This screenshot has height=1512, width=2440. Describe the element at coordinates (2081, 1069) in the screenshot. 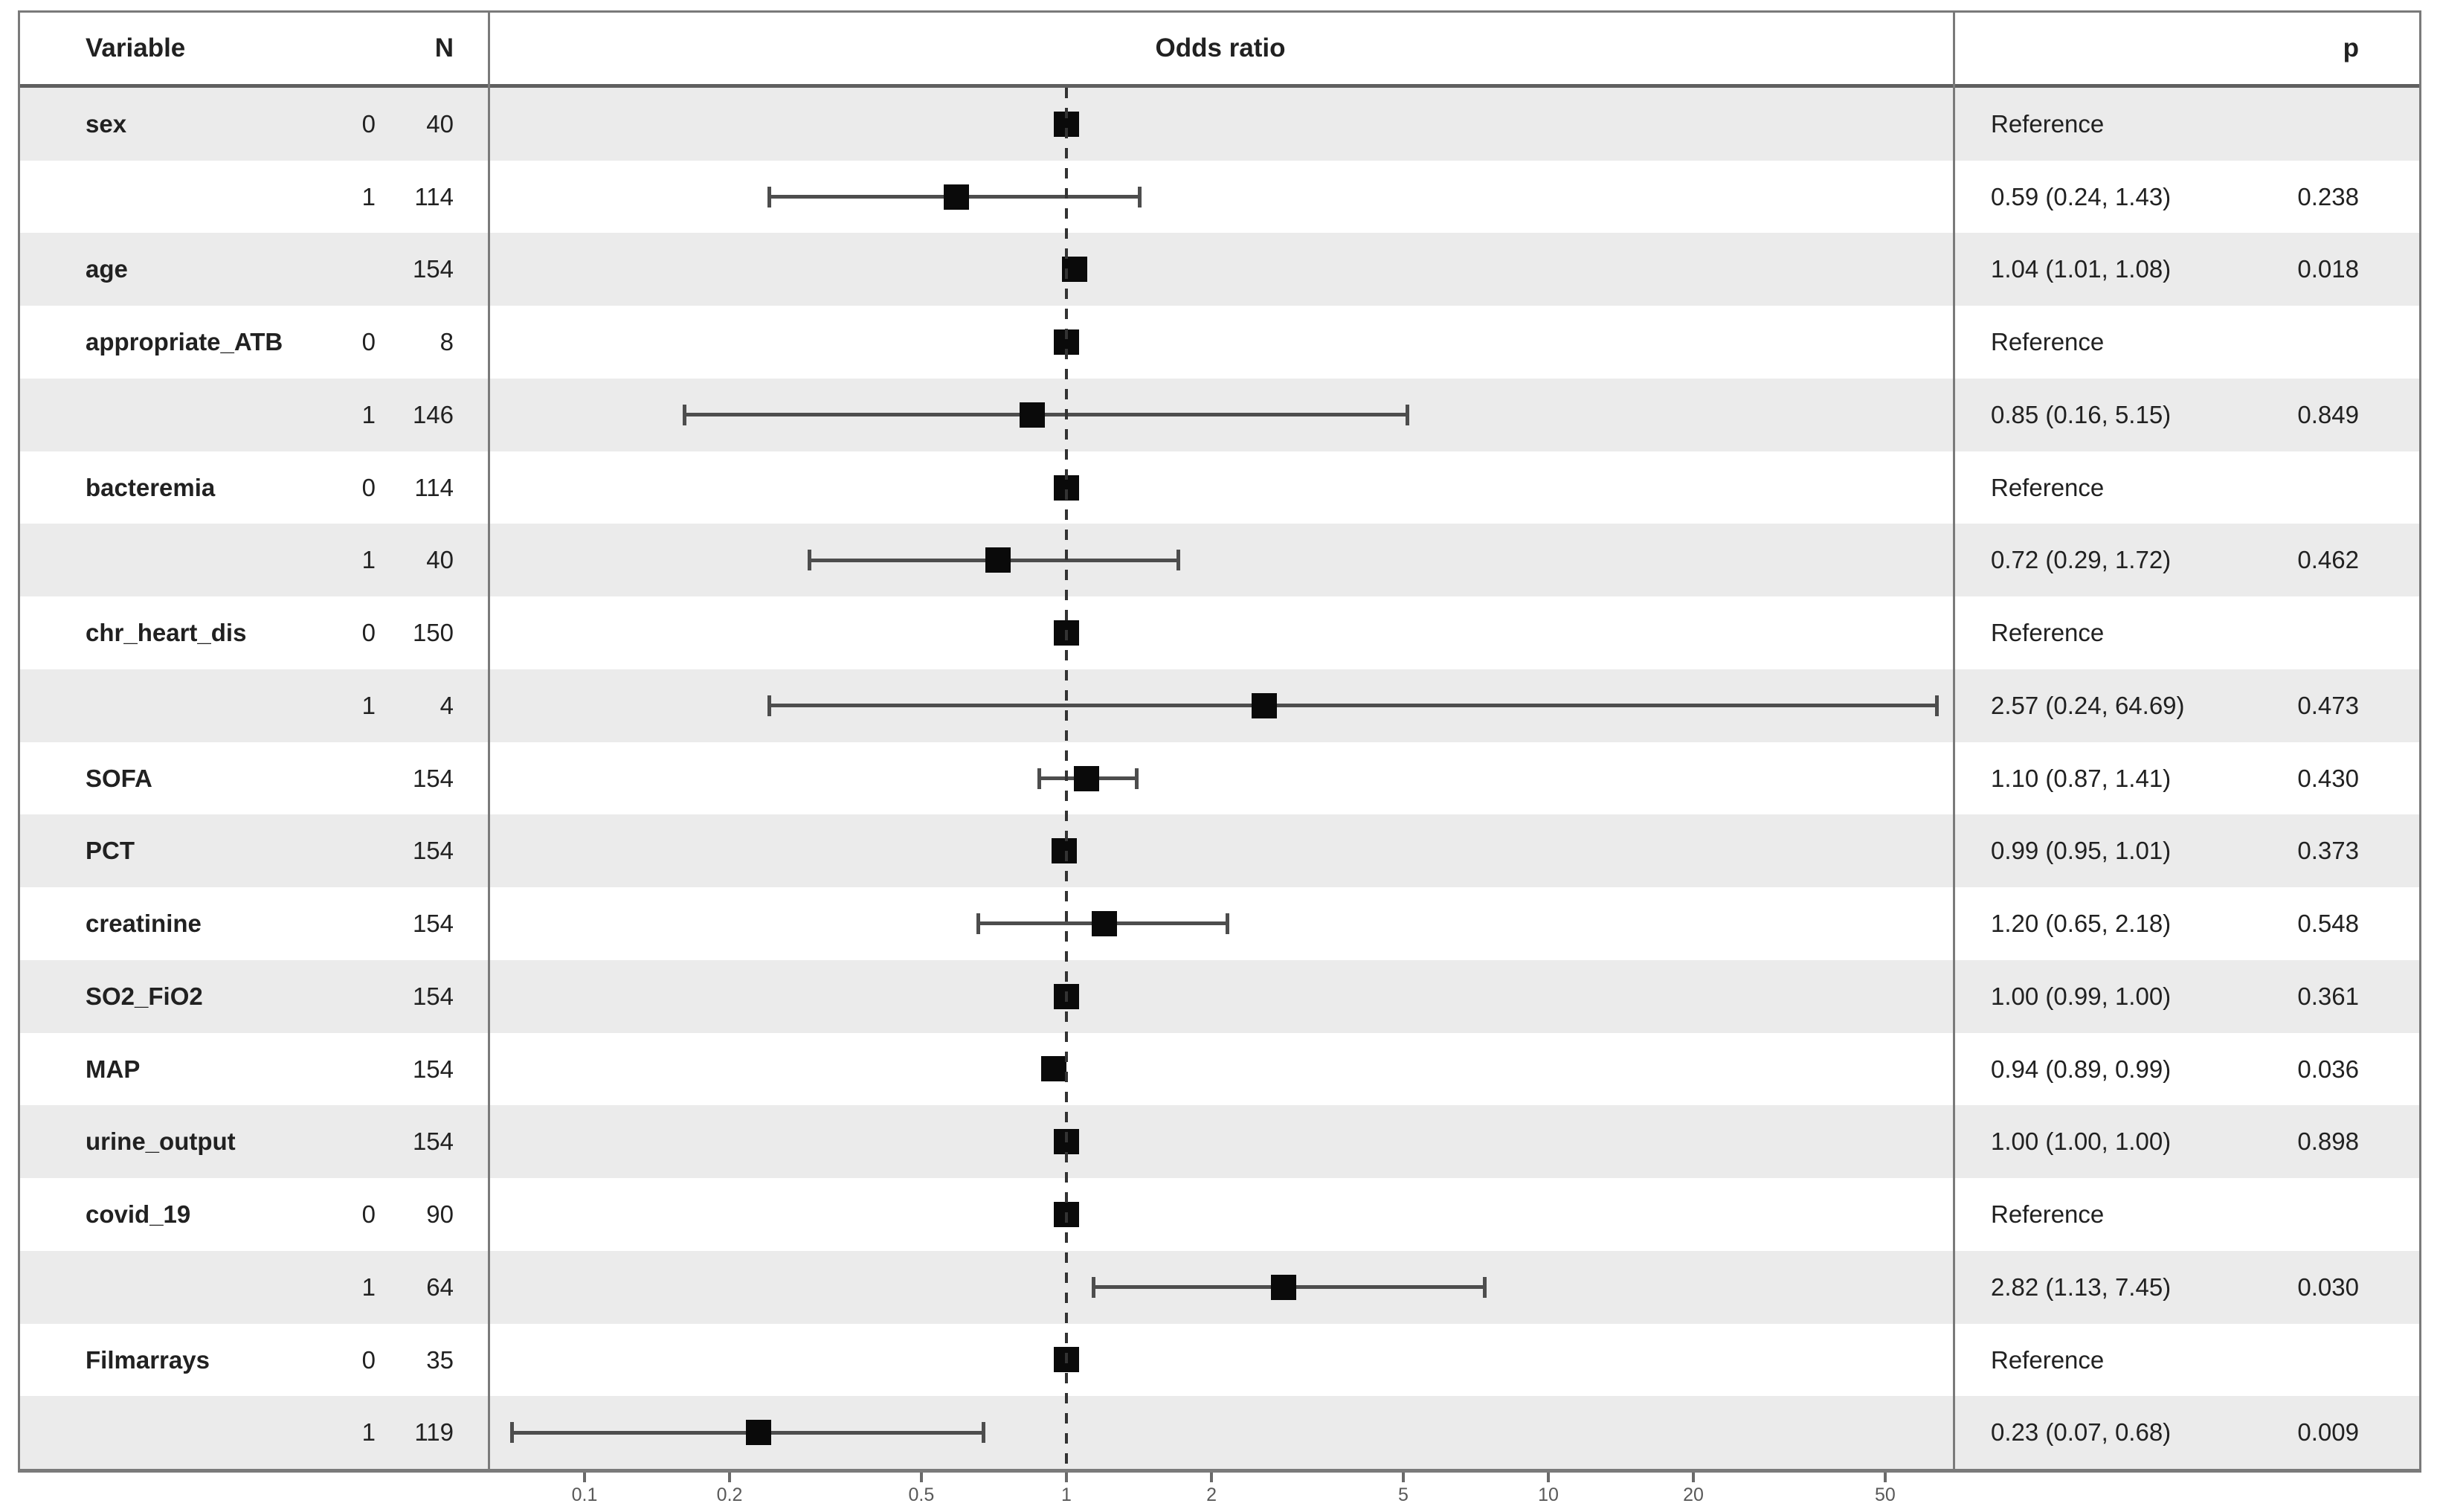

I see `estimate-label: 0.94 (0.89, 0.99)` at that location.